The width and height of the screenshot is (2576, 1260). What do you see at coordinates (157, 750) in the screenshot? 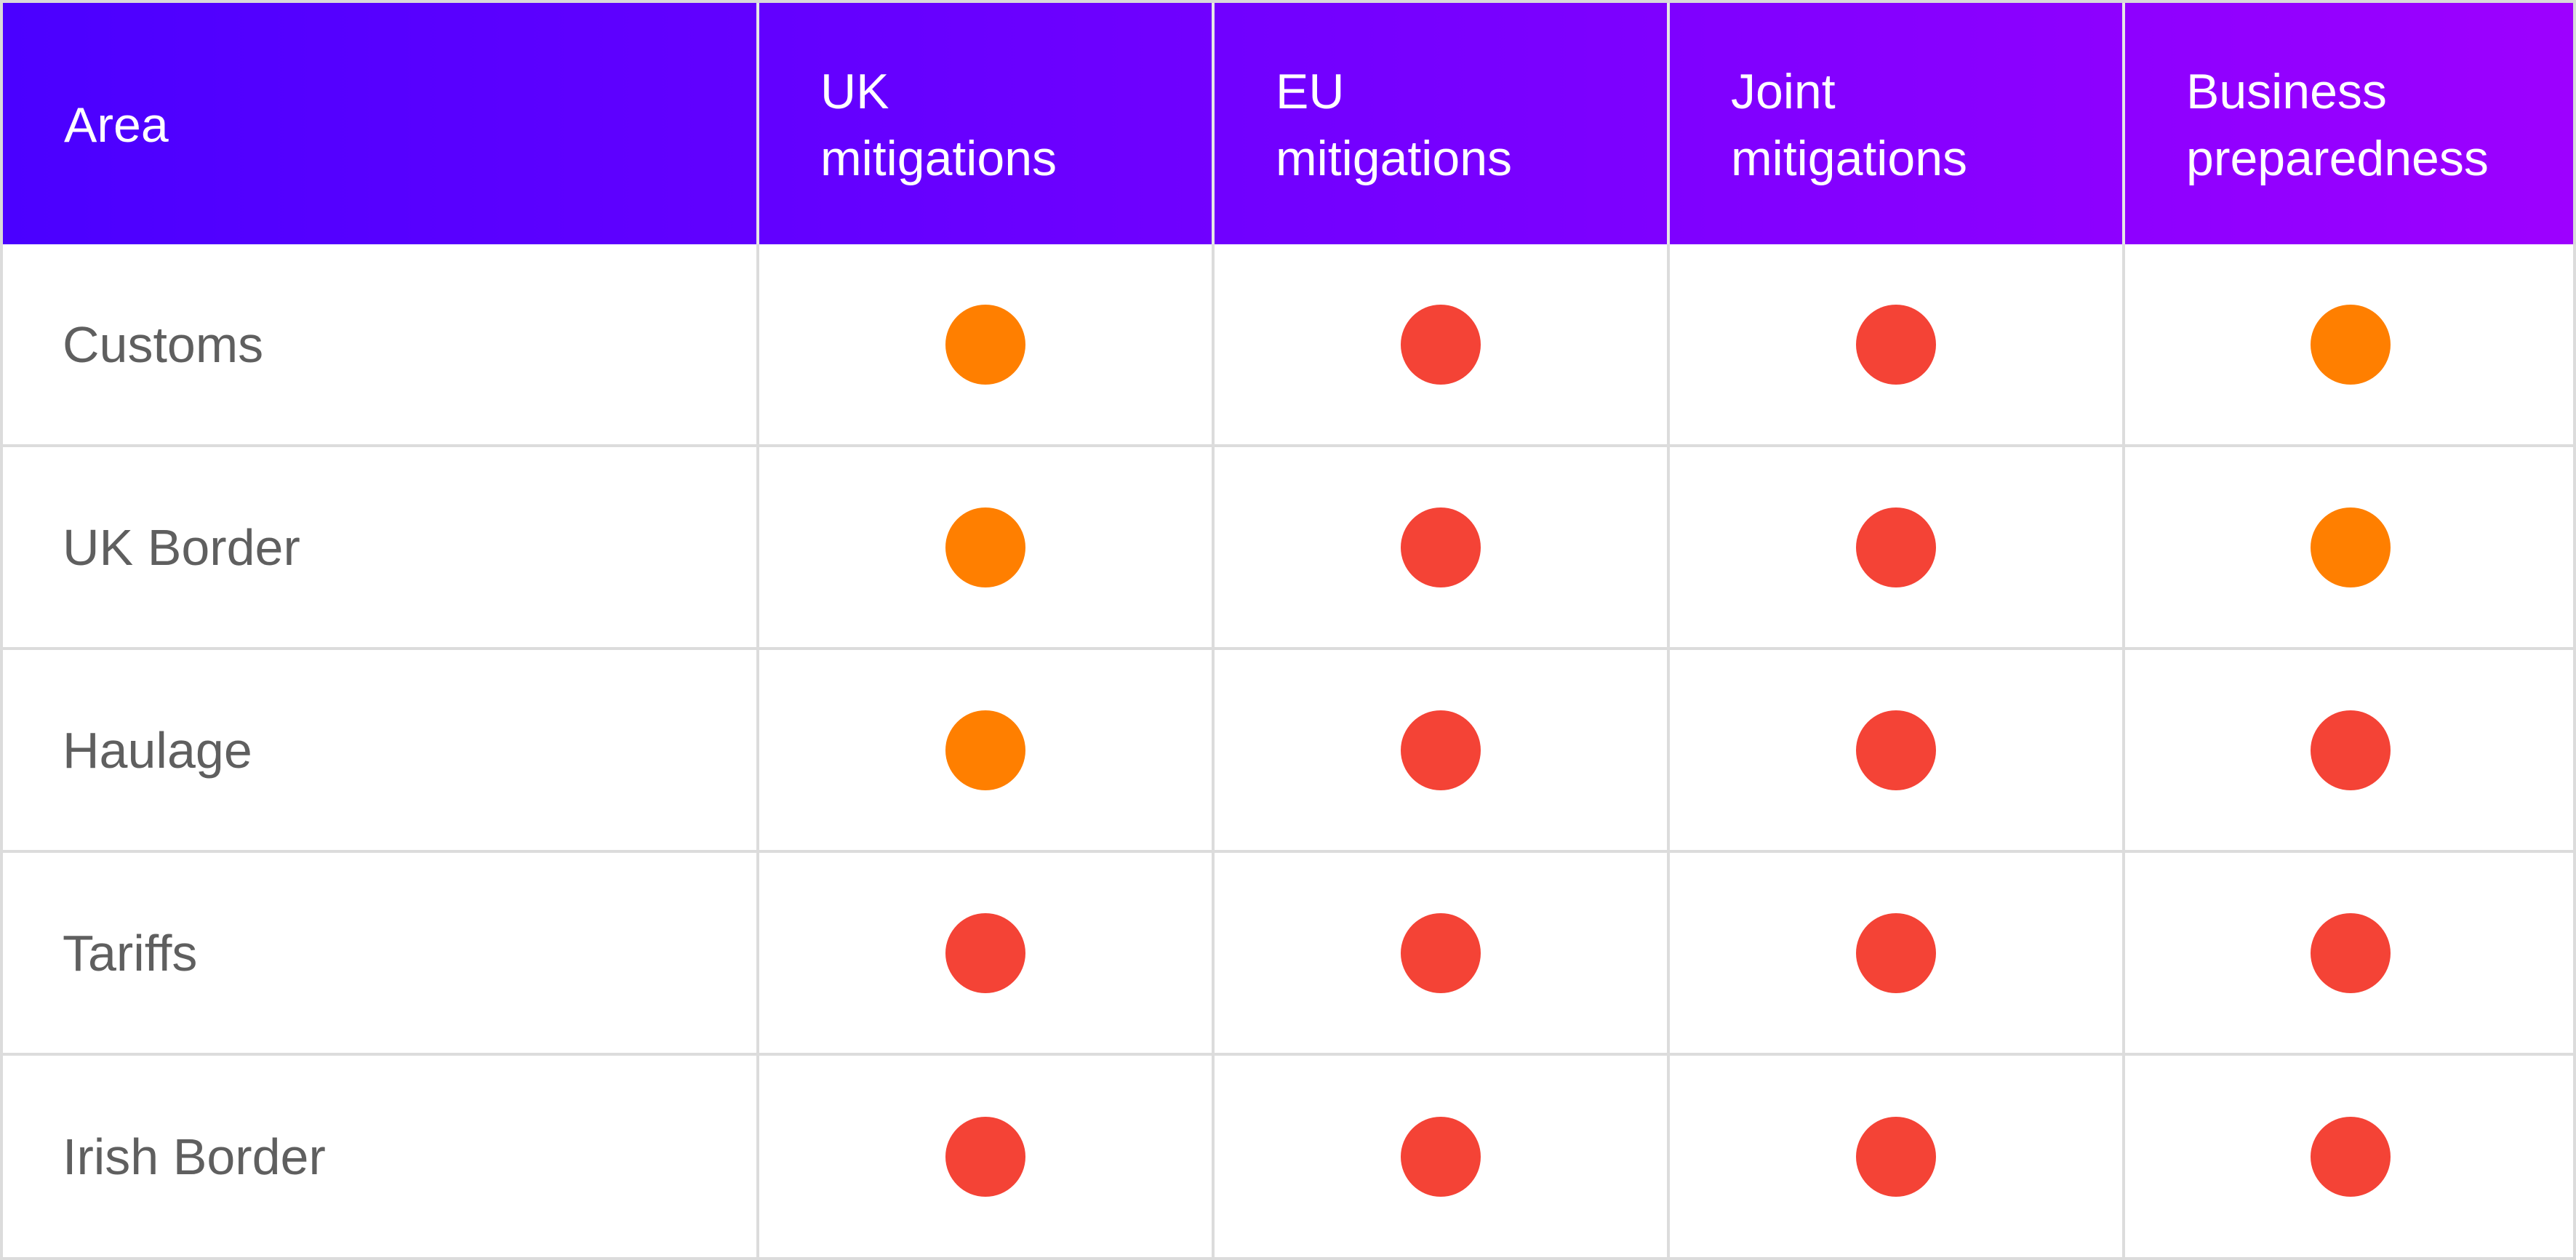
I see `area-label: Haulage` at bounding box center [157, 750].